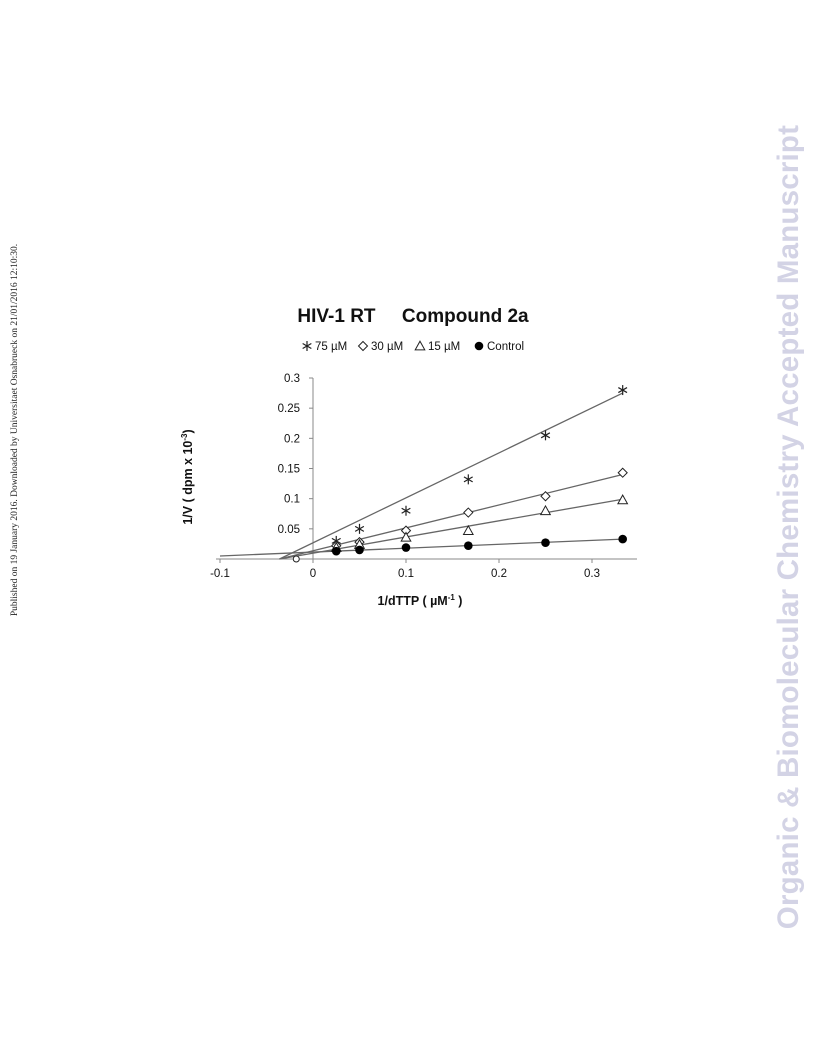 Image resolution: width=816 pixels, height=1056 pixels. What do you see at coordinates (187, 476) in the screenshot?
I see `y-axis-label: 1/V ( dpm x 10-3​)` at bounding box center [187, 476].